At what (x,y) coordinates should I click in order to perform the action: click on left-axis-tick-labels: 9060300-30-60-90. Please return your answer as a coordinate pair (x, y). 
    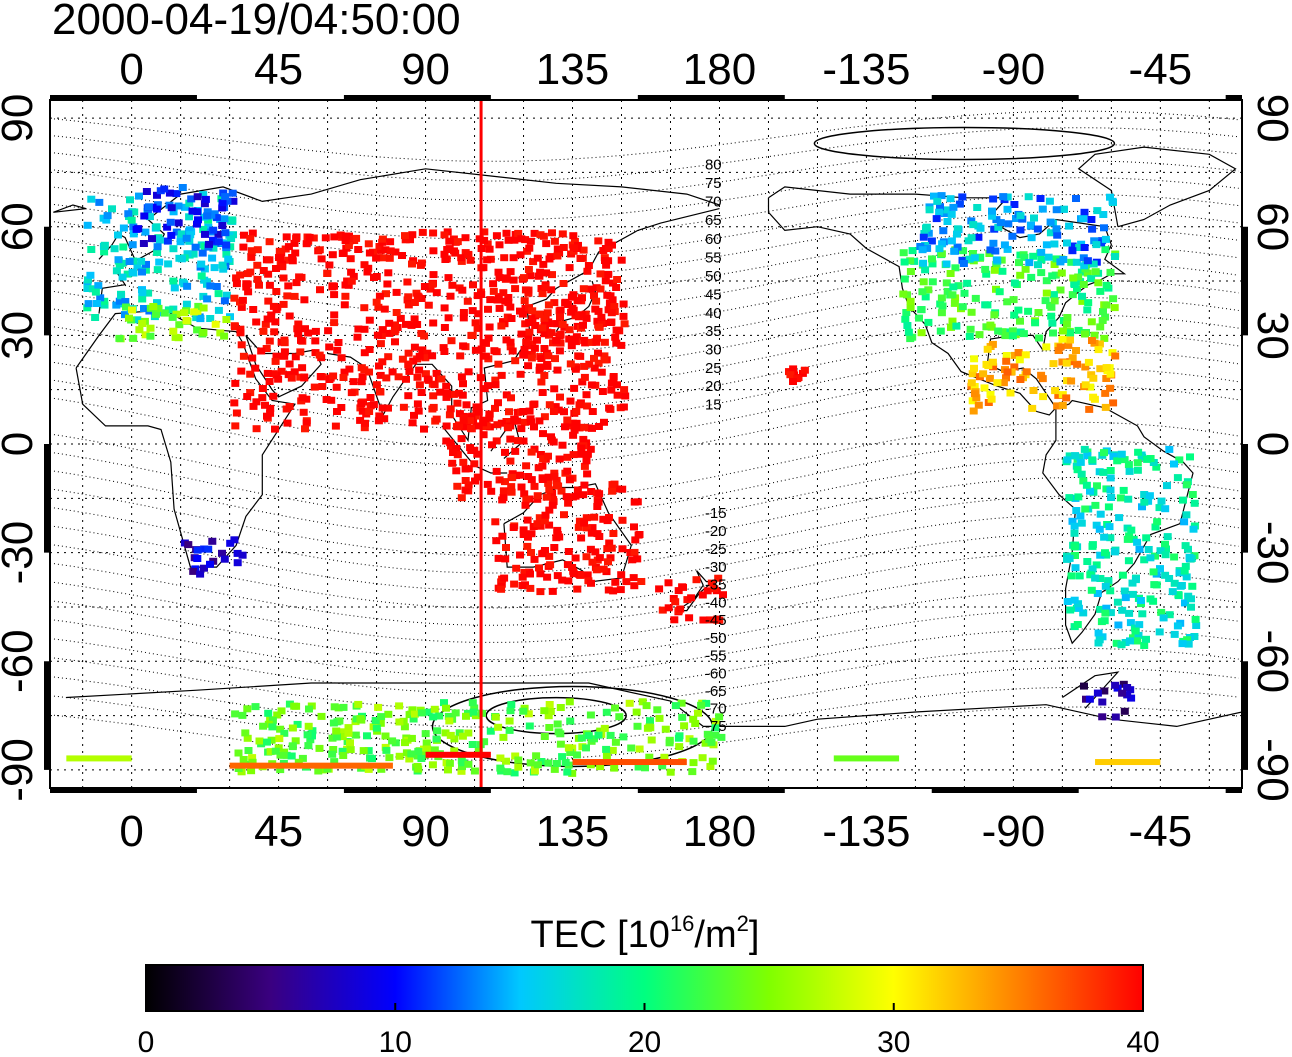
    Looking at the image, I should click on (21, 448).